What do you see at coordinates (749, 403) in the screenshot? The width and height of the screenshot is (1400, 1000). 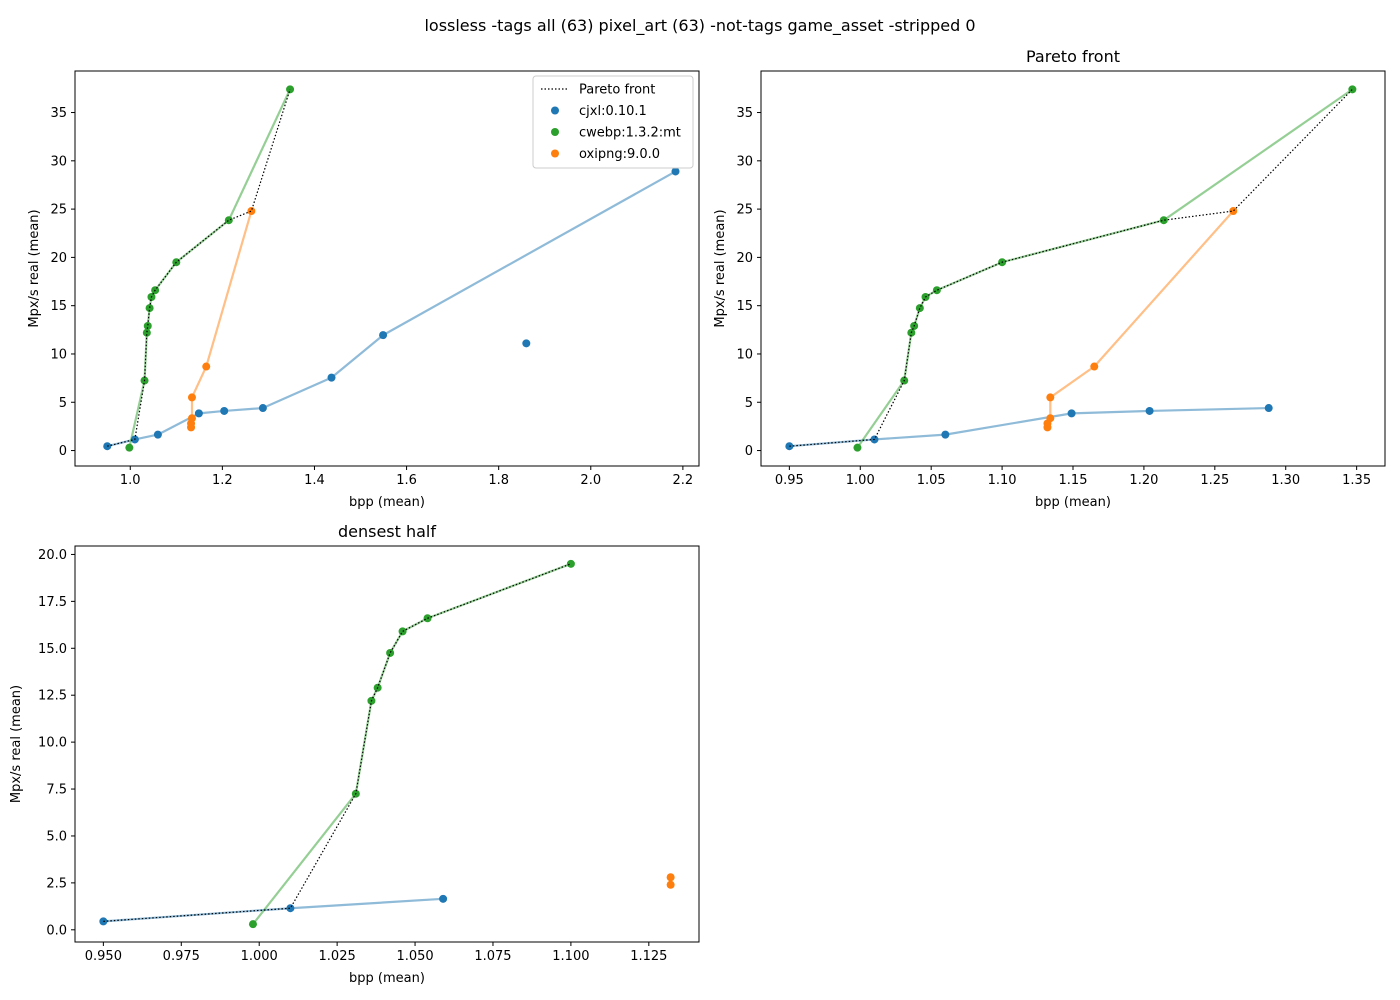 I see `y-tick-label: 5` at bounding box center [749, 403].